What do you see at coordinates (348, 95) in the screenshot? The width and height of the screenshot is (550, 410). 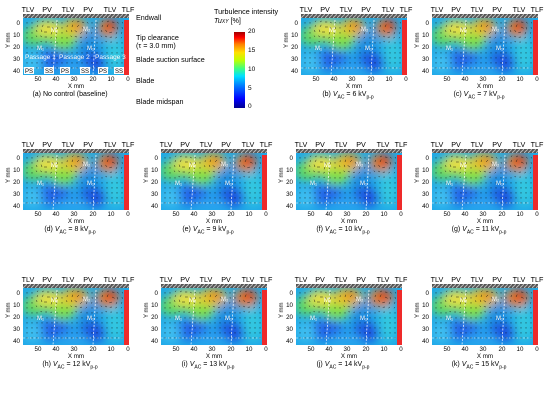 I see `panel-caption: (b) VAC = 6 kVp-p` at bounding box center [348, 95].